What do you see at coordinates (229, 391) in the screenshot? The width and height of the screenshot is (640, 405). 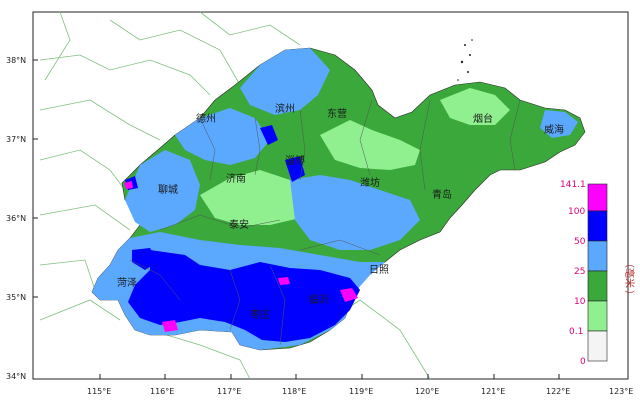 I see `lon-label-117: 117°E` at bounding box center [229, 391].